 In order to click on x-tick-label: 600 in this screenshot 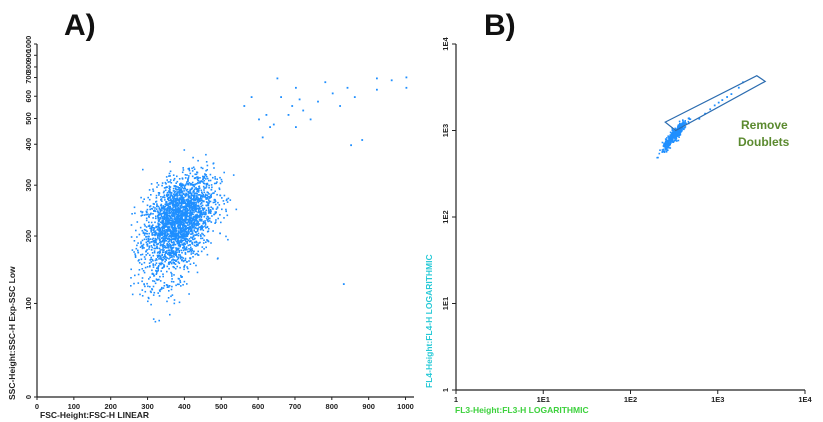, I will do `click(258, 406)`.